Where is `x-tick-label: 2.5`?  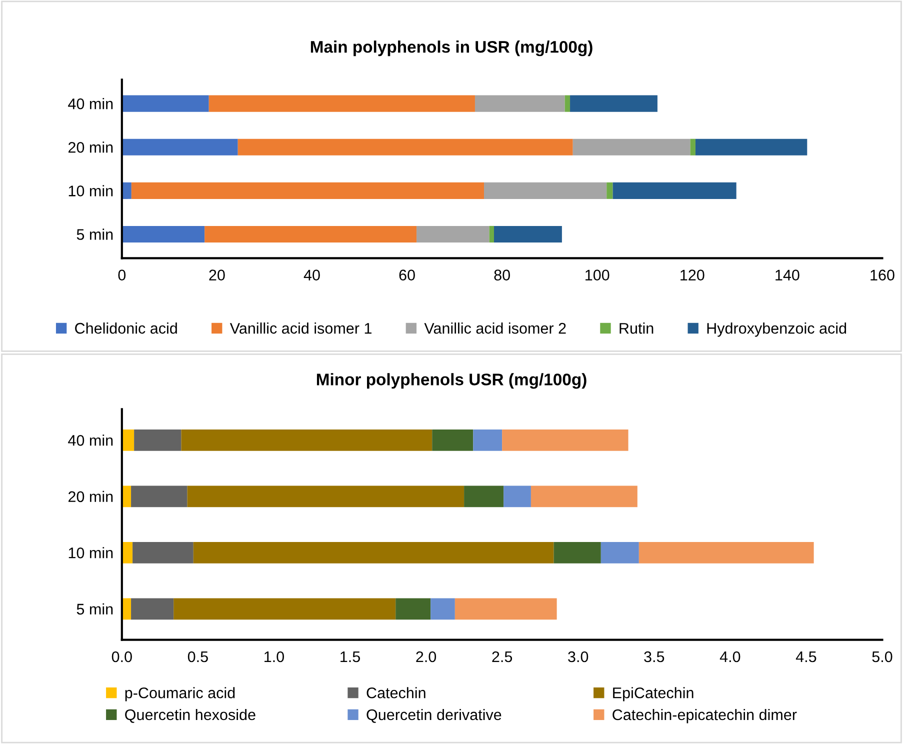 x-tick-label: 2.5 is located at coordinates (502, 656).